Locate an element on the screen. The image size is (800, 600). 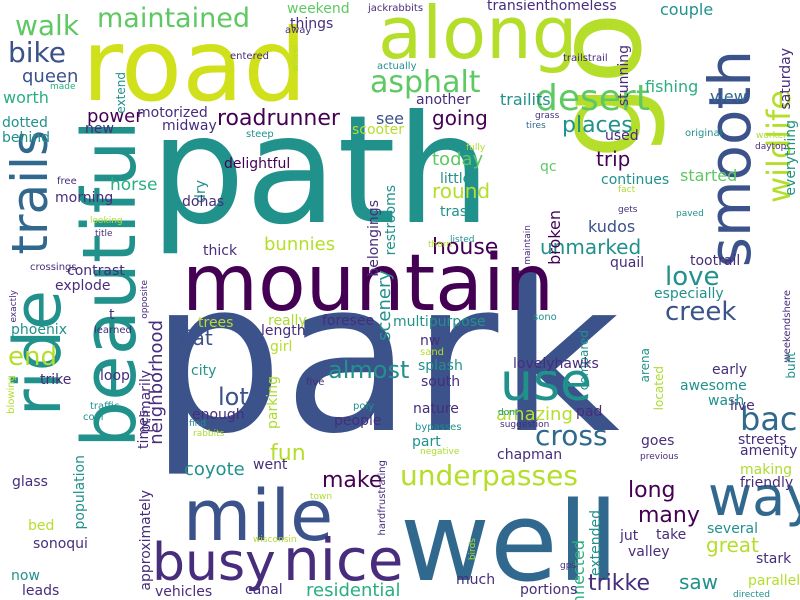
word-pad: pad is located at coordinates (589, 412).